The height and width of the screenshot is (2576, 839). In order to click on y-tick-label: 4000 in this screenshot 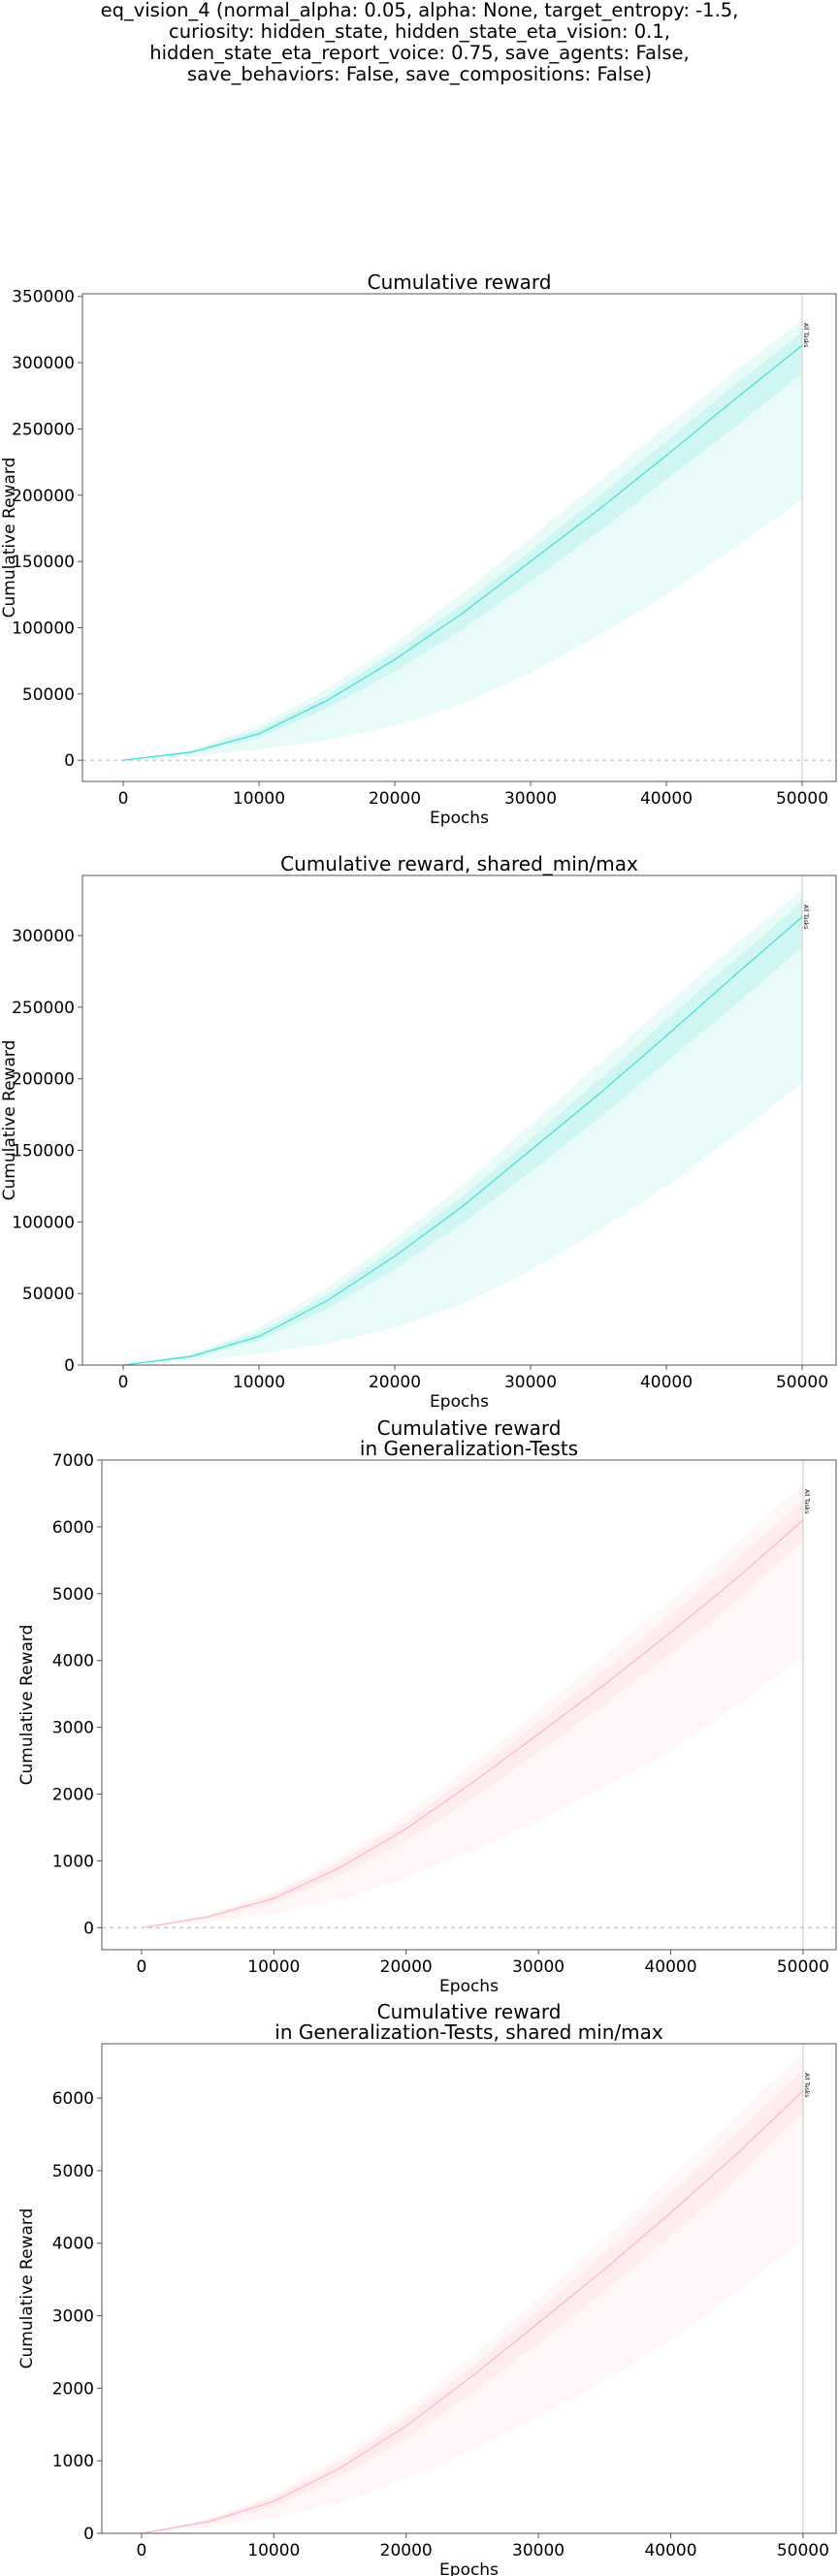, I will do `click(73, 2244)`.